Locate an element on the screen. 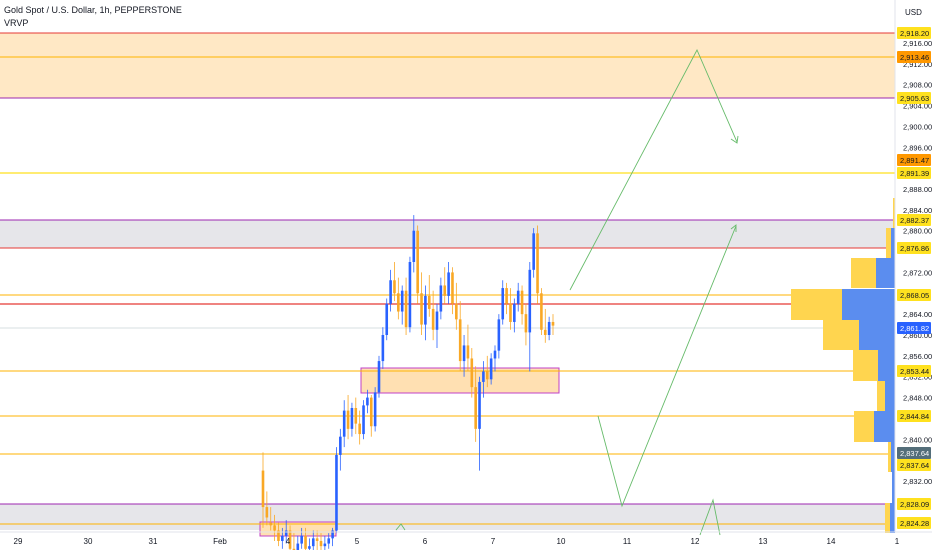  price-label: 2,876.86 is located at coordinates (914, 248).